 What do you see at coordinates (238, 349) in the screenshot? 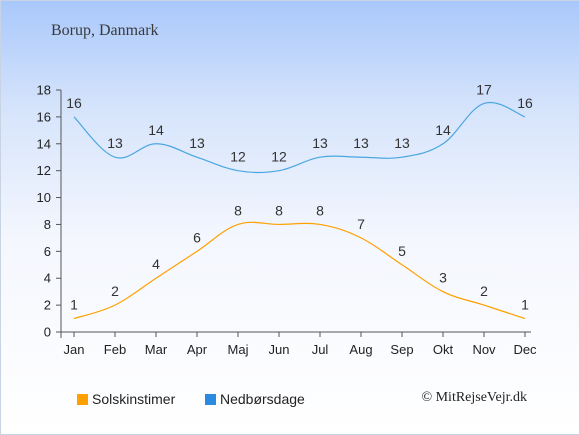
I see `x-tick-label: Maj` at bounding box center [238, 349].